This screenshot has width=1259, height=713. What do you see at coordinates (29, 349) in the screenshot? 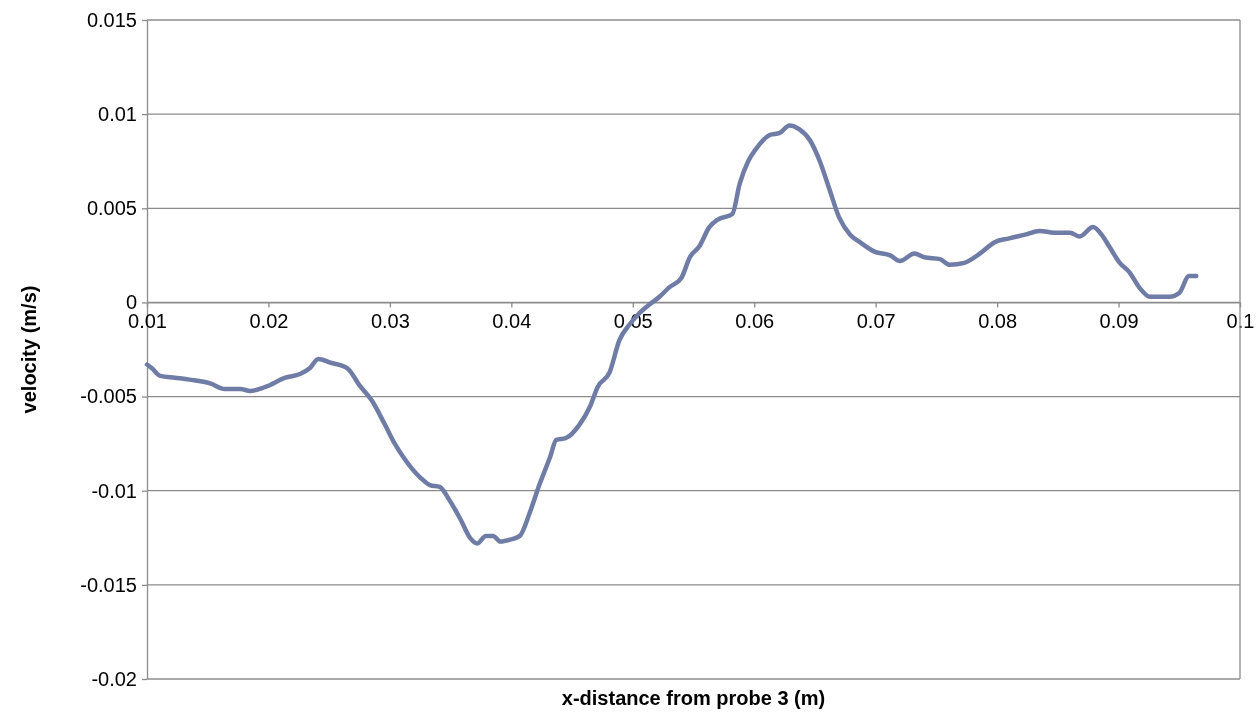
I see `y-axis-title: velocity (m/s)` at bounding box center [29, 349].